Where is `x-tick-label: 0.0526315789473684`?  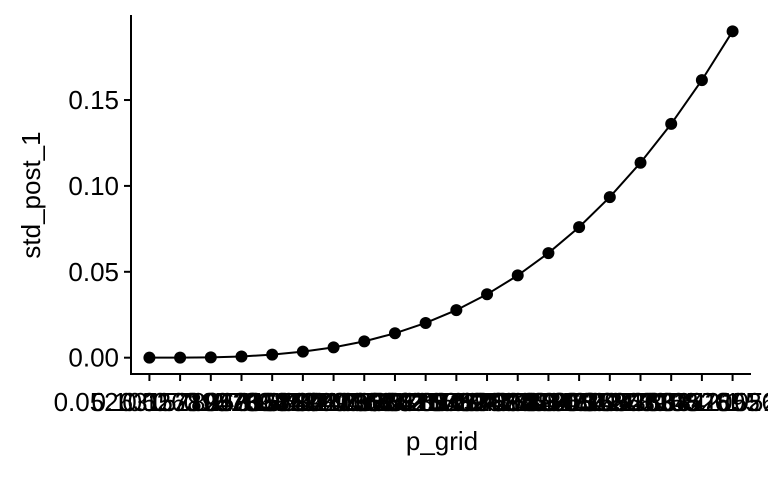
x-tick-label: 0.0526315789473684 is located at coordinates (180, 402).